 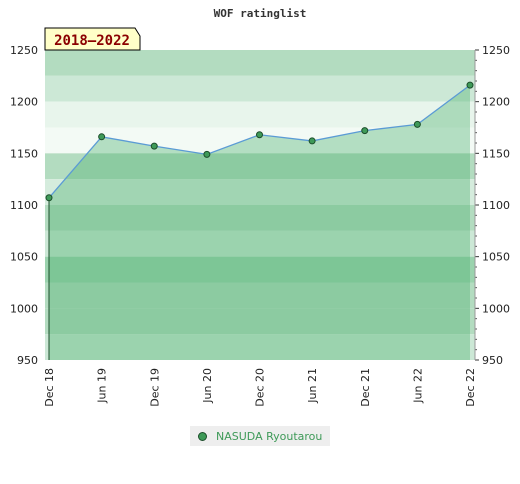 I want to click on y-tick-right-1250: 1250, so click(x=496, y=50).